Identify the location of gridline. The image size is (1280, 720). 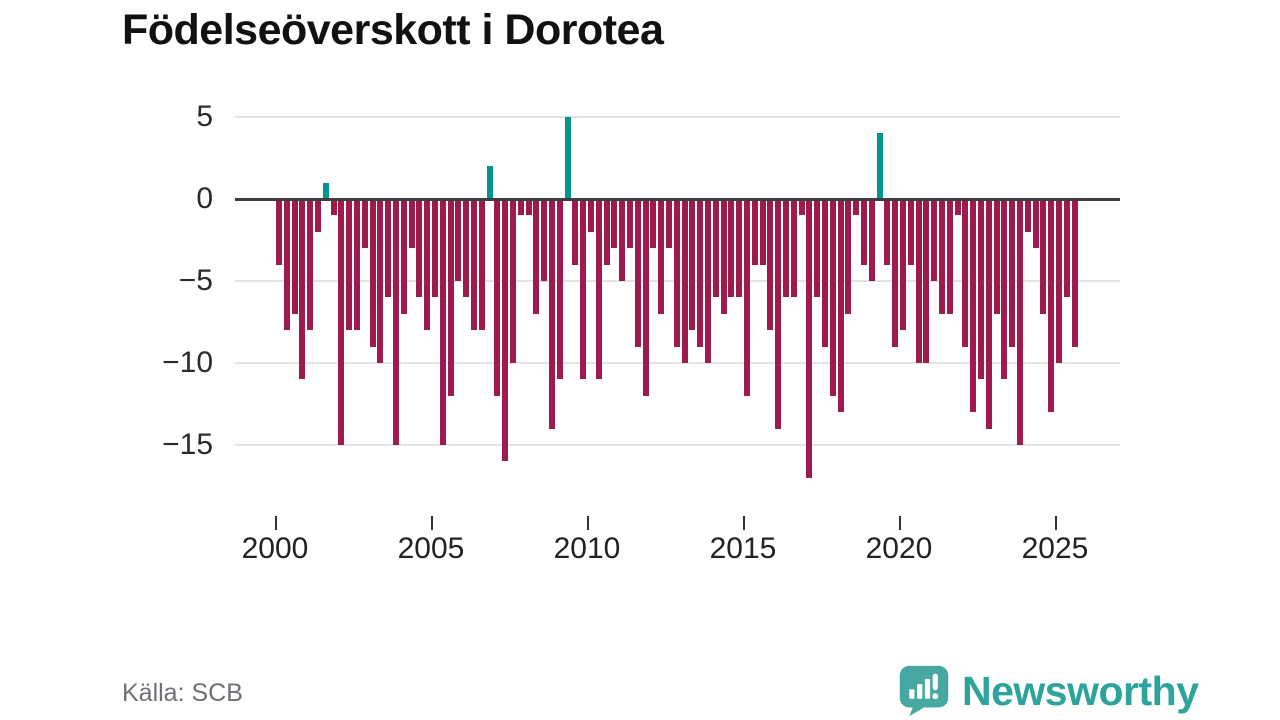
(677, 445).